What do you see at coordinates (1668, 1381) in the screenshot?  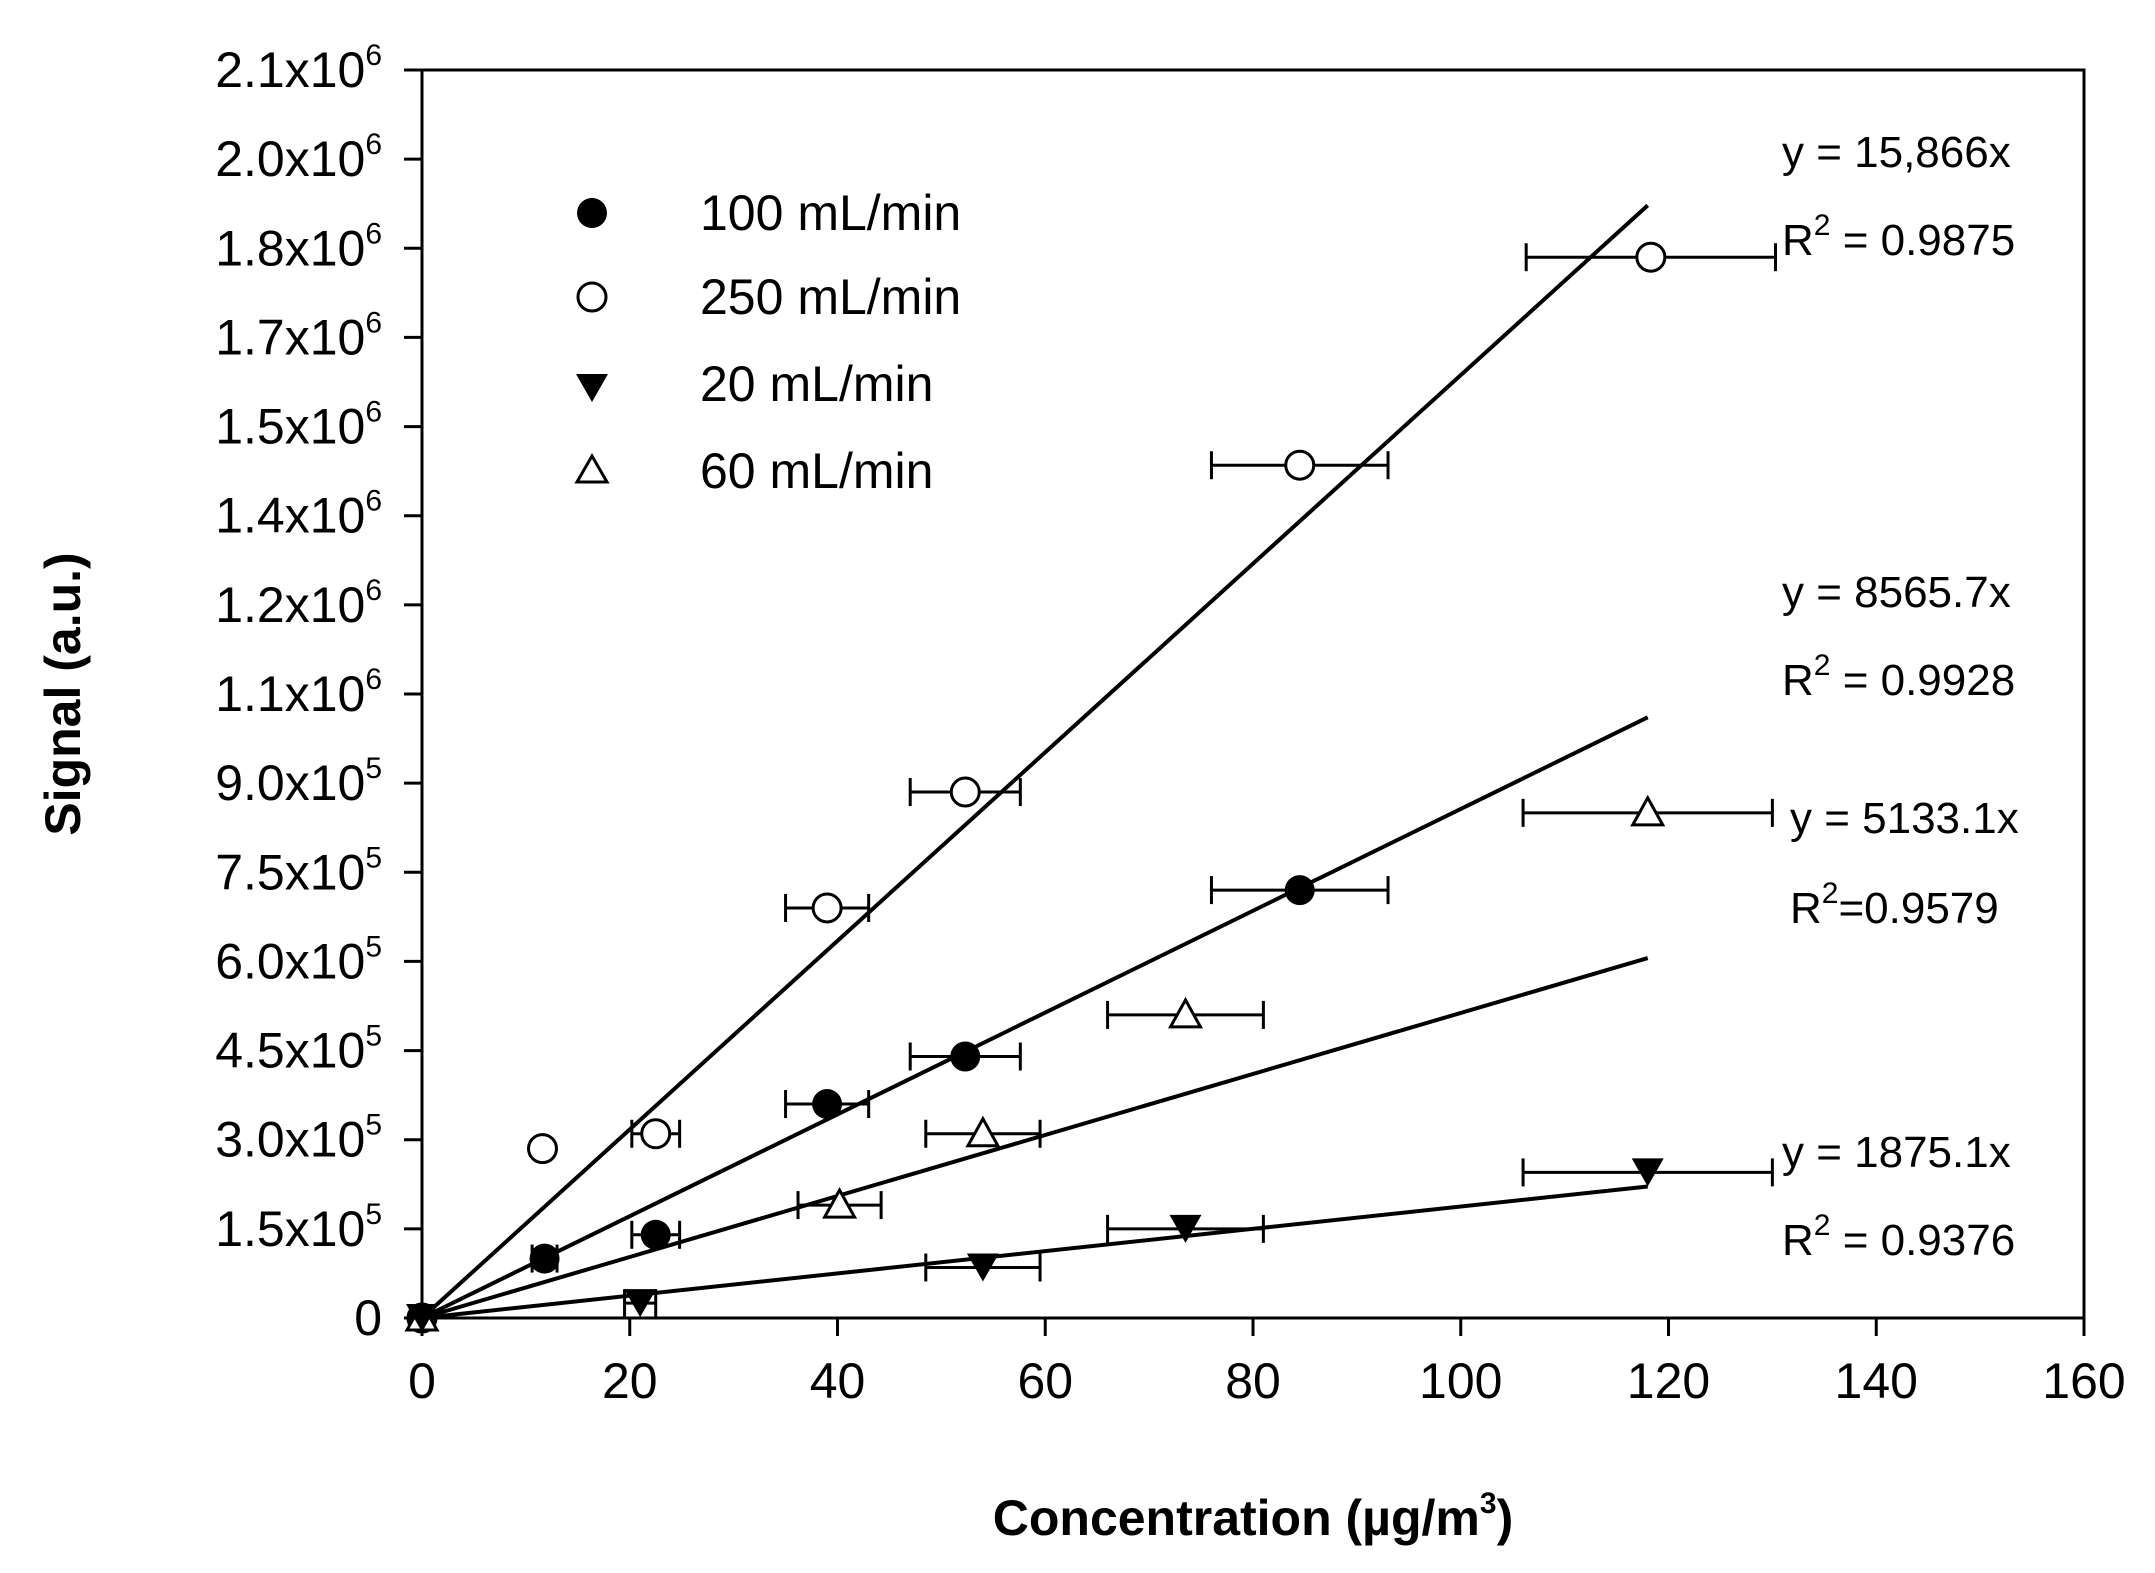 I see `x-tick-label: 120` at bounding box center [1668, 1381].